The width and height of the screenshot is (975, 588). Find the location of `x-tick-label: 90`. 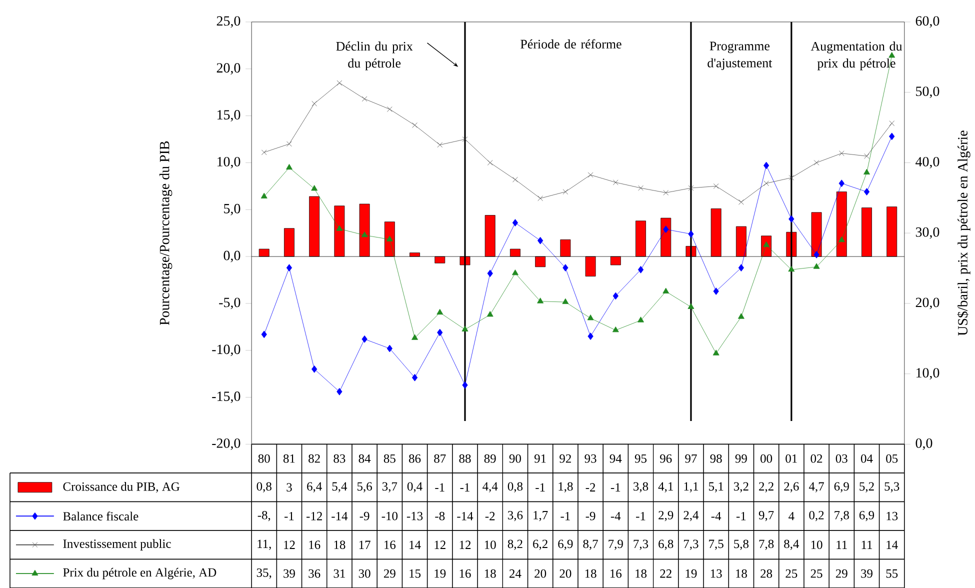

x-tick-label: 90 is located at coordinates (515, 458).